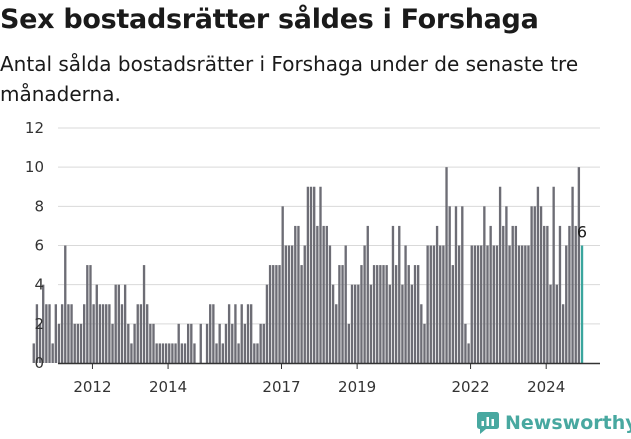  What do you see at coordinates (329, 379) in the screenshot?
I see `x-axis: 2012 2014 2017 2019 2022 2024` at bounding box center [329, 379].